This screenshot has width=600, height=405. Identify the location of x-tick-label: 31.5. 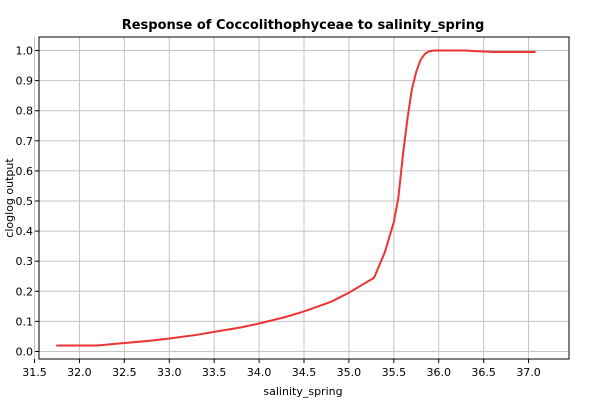
(34, 372).